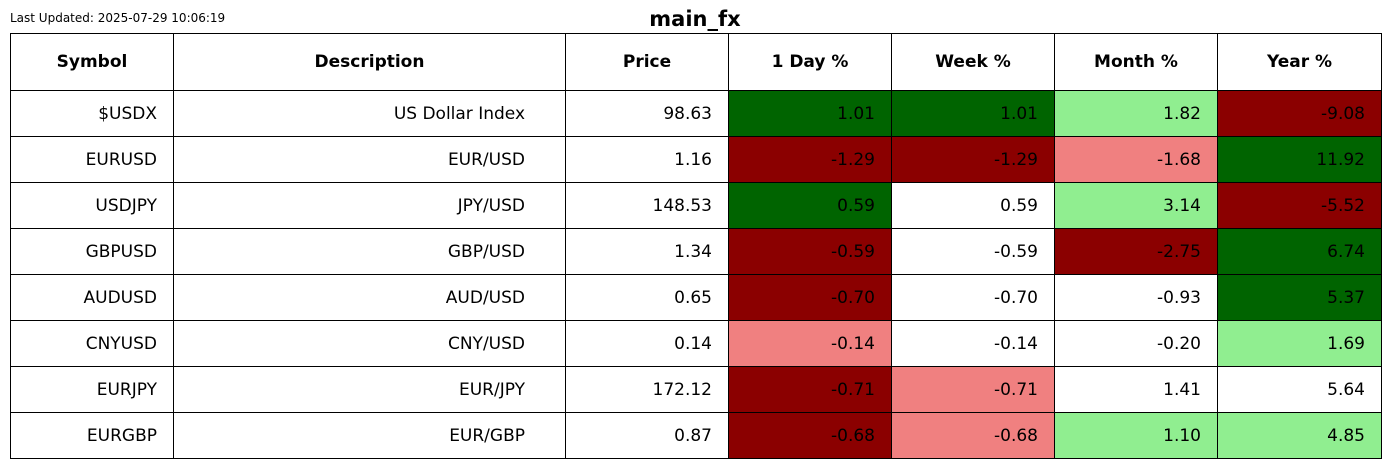  I want to click on cell-description: EUR/USD, so click(369, 159).